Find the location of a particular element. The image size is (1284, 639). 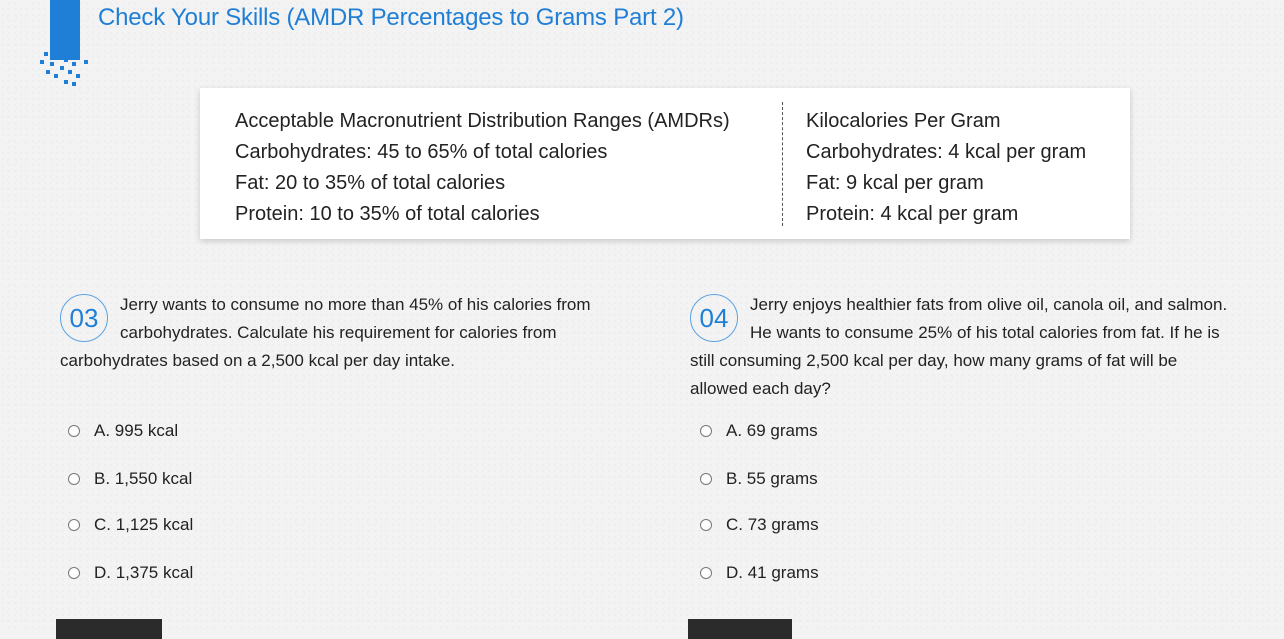

choice-03-a: A. 995 kcal is located at coordinates (123, 431).